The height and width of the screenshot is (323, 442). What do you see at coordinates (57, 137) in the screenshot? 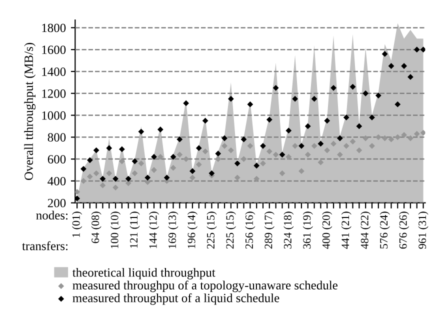
I see `y-tick-label: 800` at bounding box center [57, 137].